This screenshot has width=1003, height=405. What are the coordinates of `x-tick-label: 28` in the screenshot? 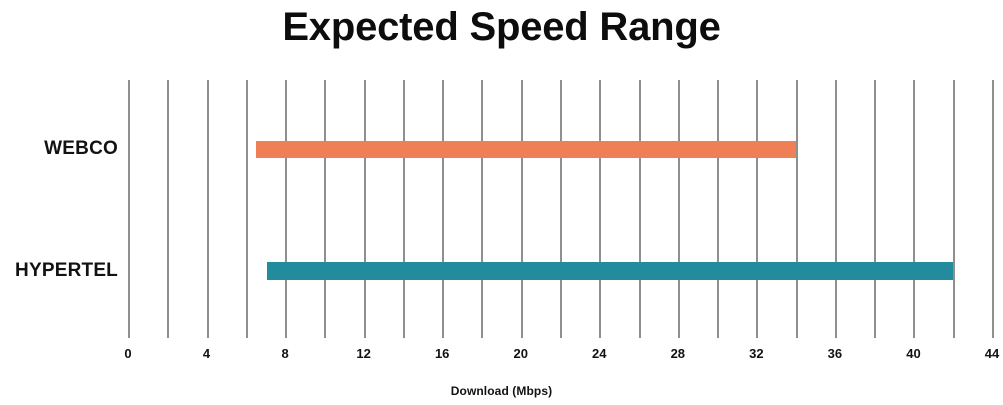 It's located at (678, 353).